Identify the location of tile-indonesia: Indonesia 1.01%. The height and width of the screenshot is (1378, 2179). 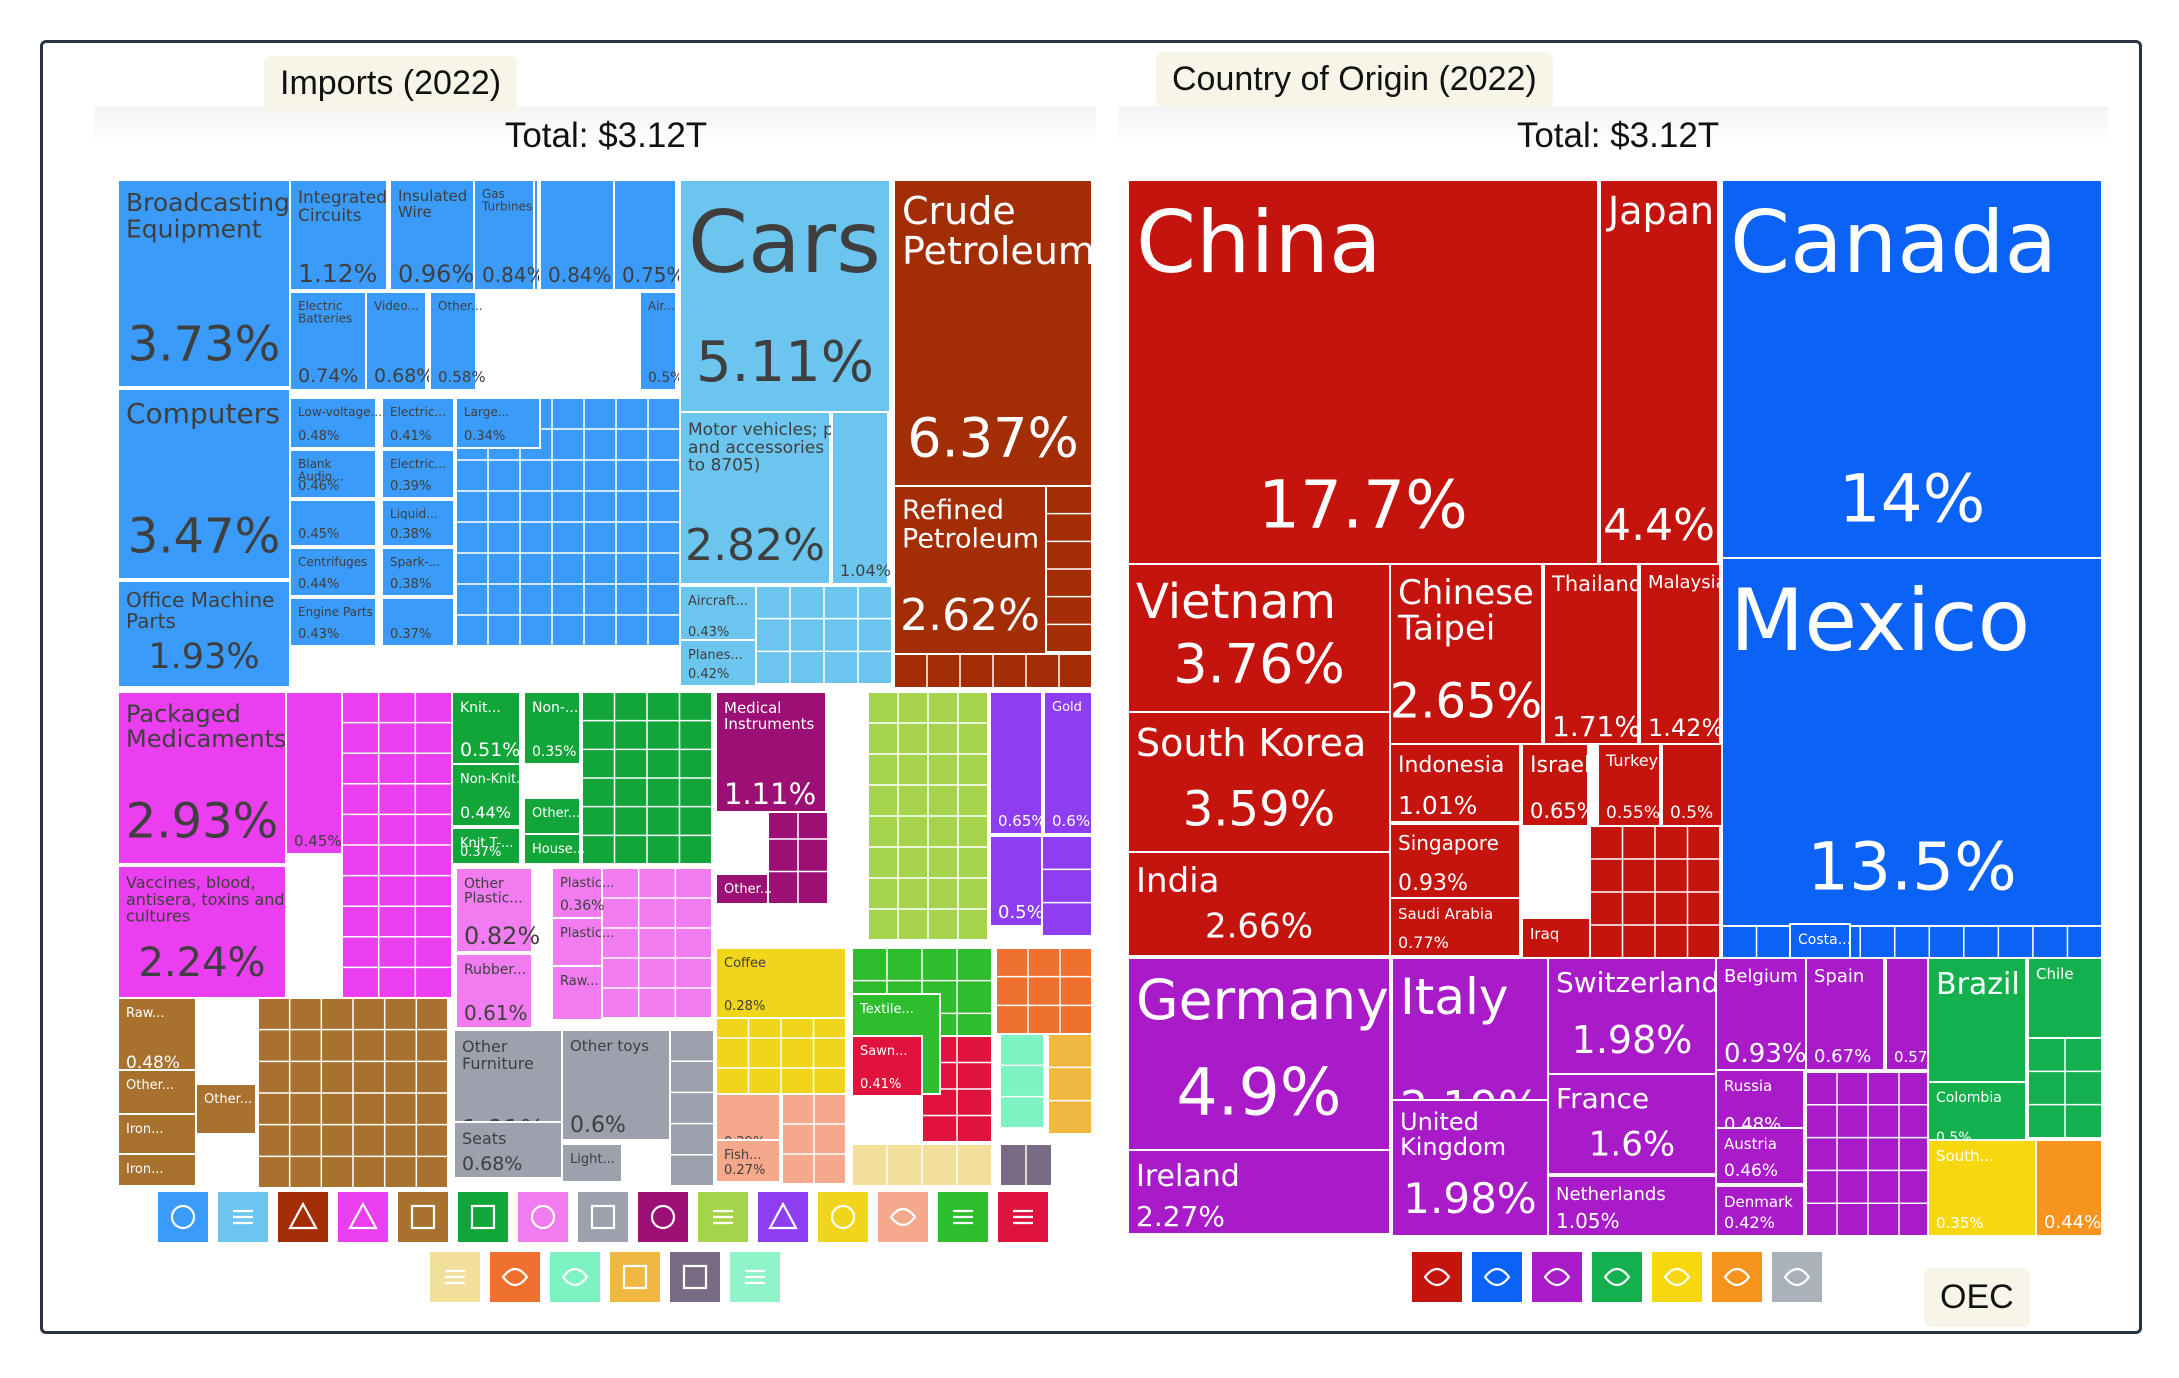
(1455, 783).